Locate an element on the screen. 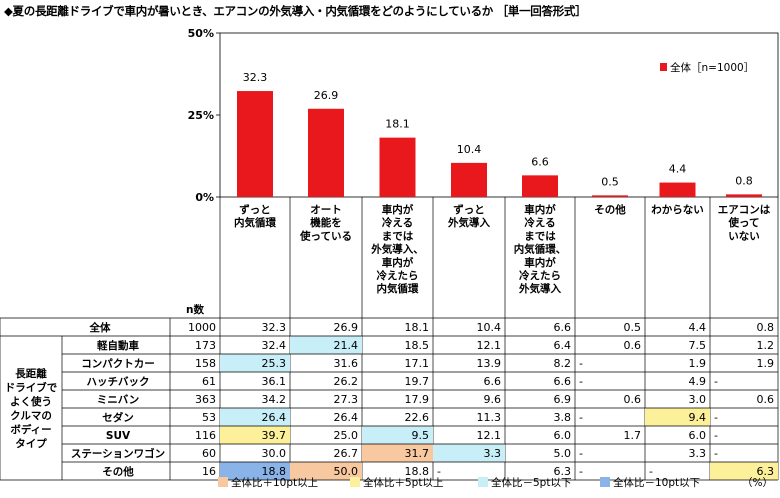  n-header: n数 is located at coordinates (195, 309).